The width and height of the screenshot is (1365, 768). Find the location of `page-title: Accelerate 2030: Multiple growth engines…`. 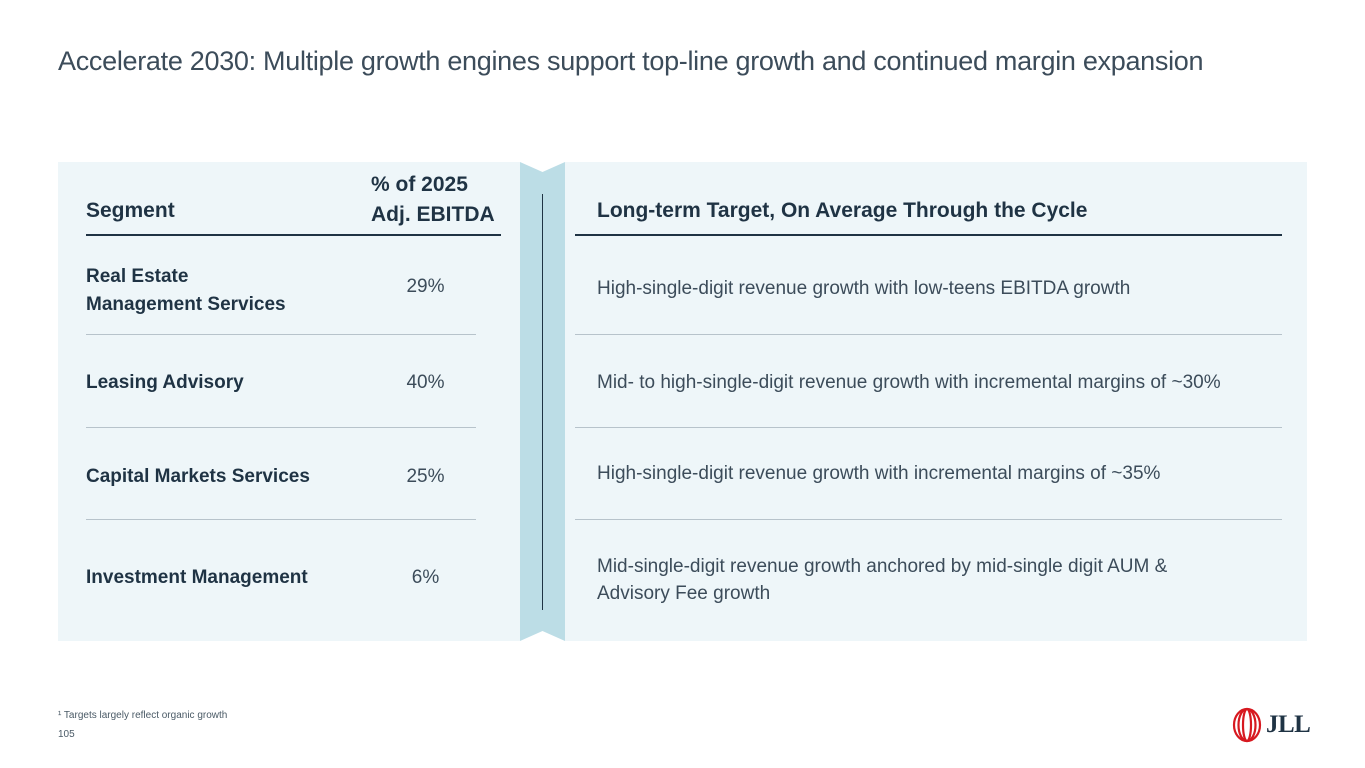

page-title: Accelerate 2030: Multiple growth engines… is located at coordinates (631, 61).